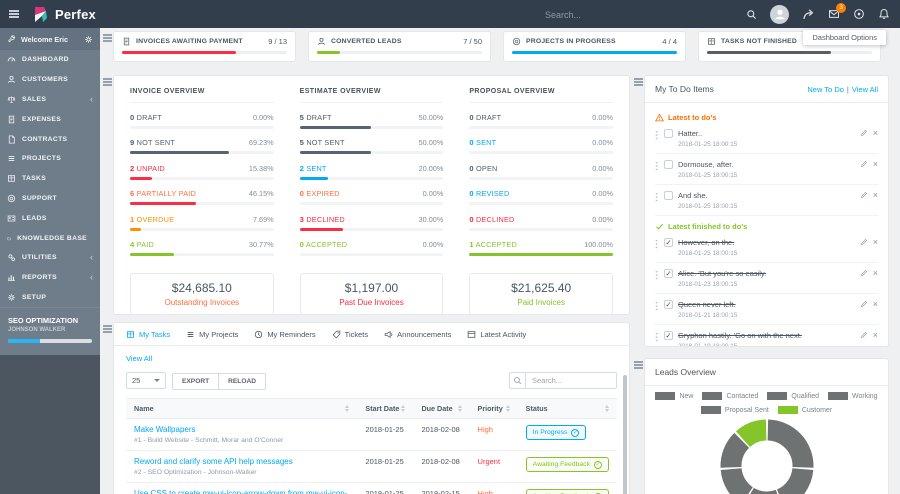  I want to click on kpi-card-projects-in-progress: PROJECTS IN PROGRESS 4 / 4, so click(594, 46).